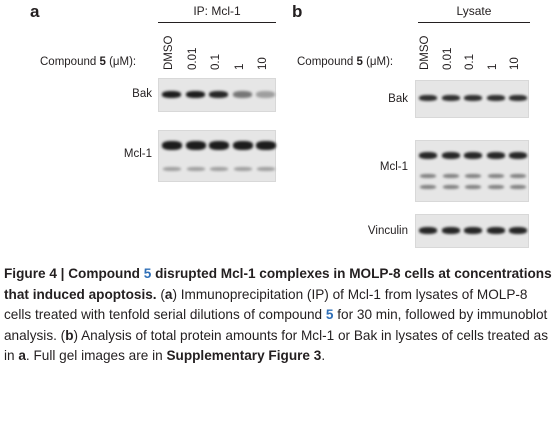  What do you see at coordinates (74, 273) in the screenshot?
I see `caption-fig-label: Figure 4 | Compound` at bounding box center [74, 273].